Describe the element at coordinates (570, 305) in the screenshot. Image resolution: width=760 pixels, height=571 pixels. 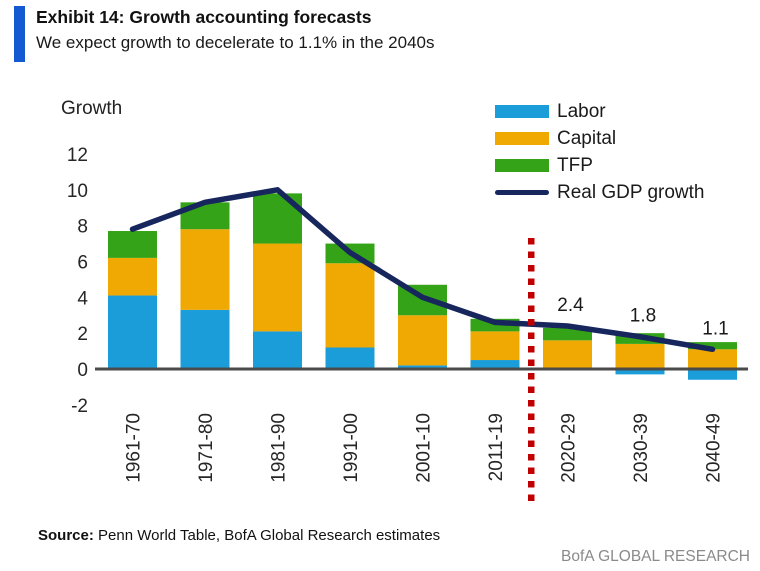
I see `forecast-annotation: 2.4` at that location.